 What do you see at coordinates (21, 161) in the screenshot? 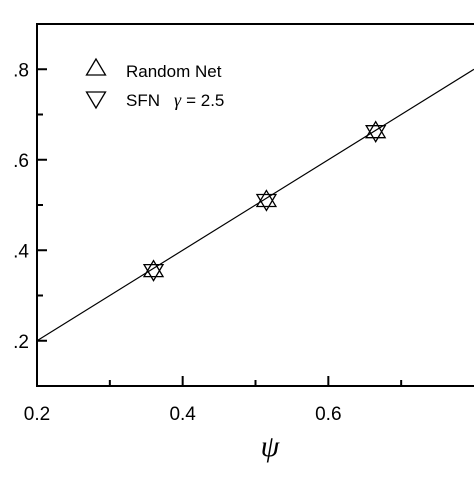
I see `y-tick-label: .6` at bounding box center [21, 161].